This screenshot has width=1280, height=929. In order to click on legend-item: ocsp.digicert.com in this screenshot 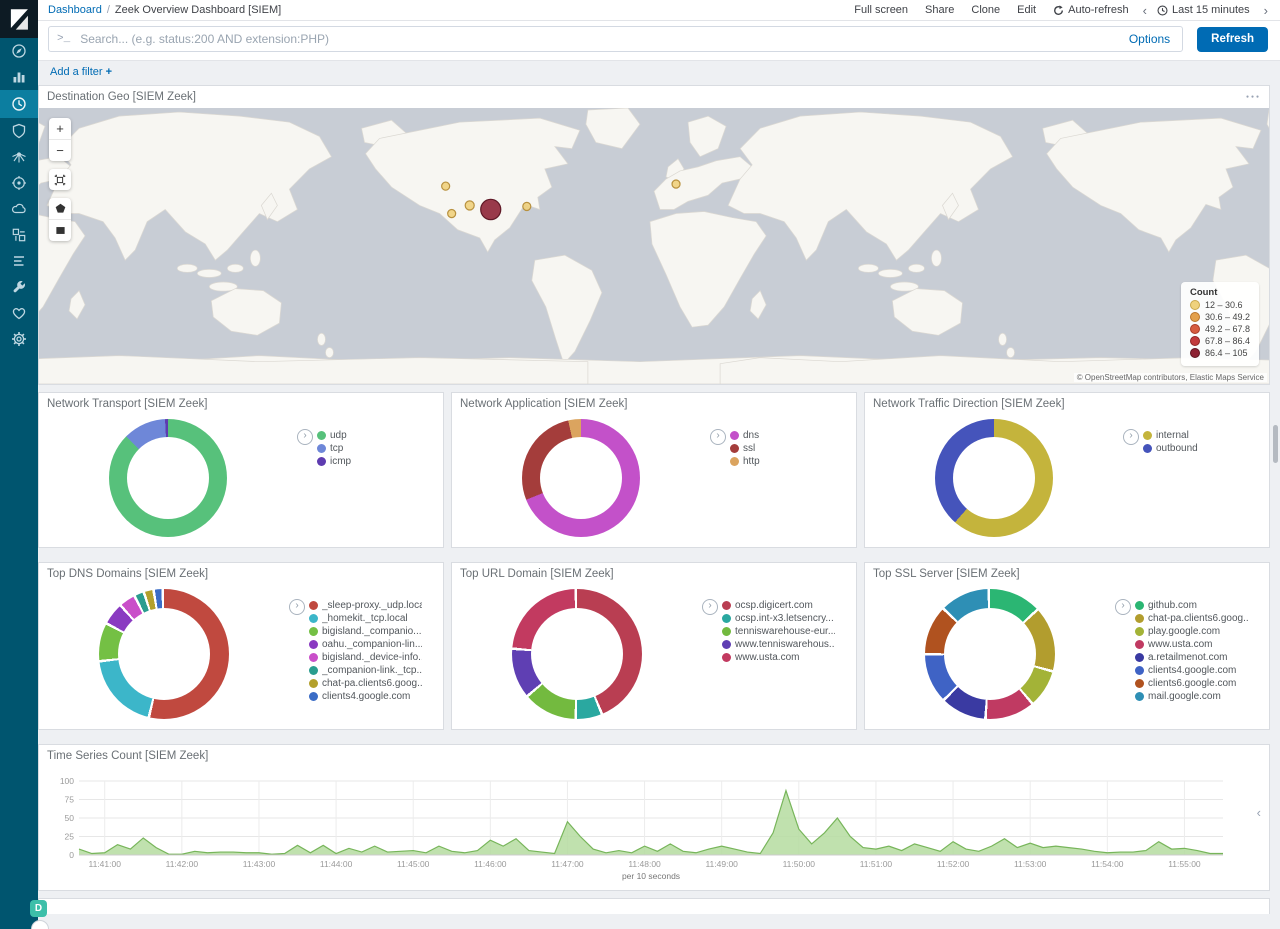, I will do `click(786, 606)`.